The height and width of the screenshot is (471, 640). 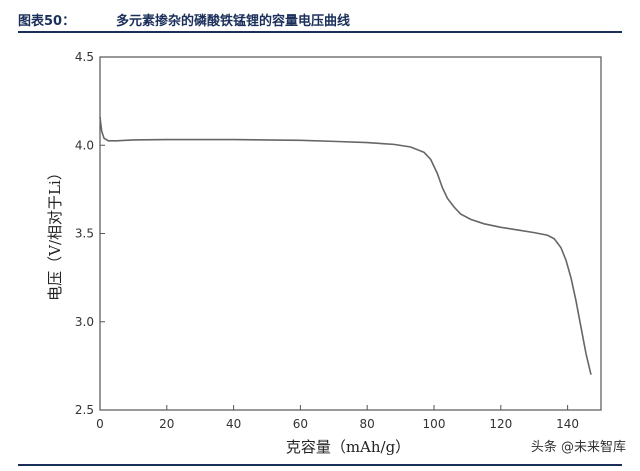 What do you see at coordinates (567, 424) in the screenshot?
I see `x-tick-label: 140` at bounding box center [567, 424].